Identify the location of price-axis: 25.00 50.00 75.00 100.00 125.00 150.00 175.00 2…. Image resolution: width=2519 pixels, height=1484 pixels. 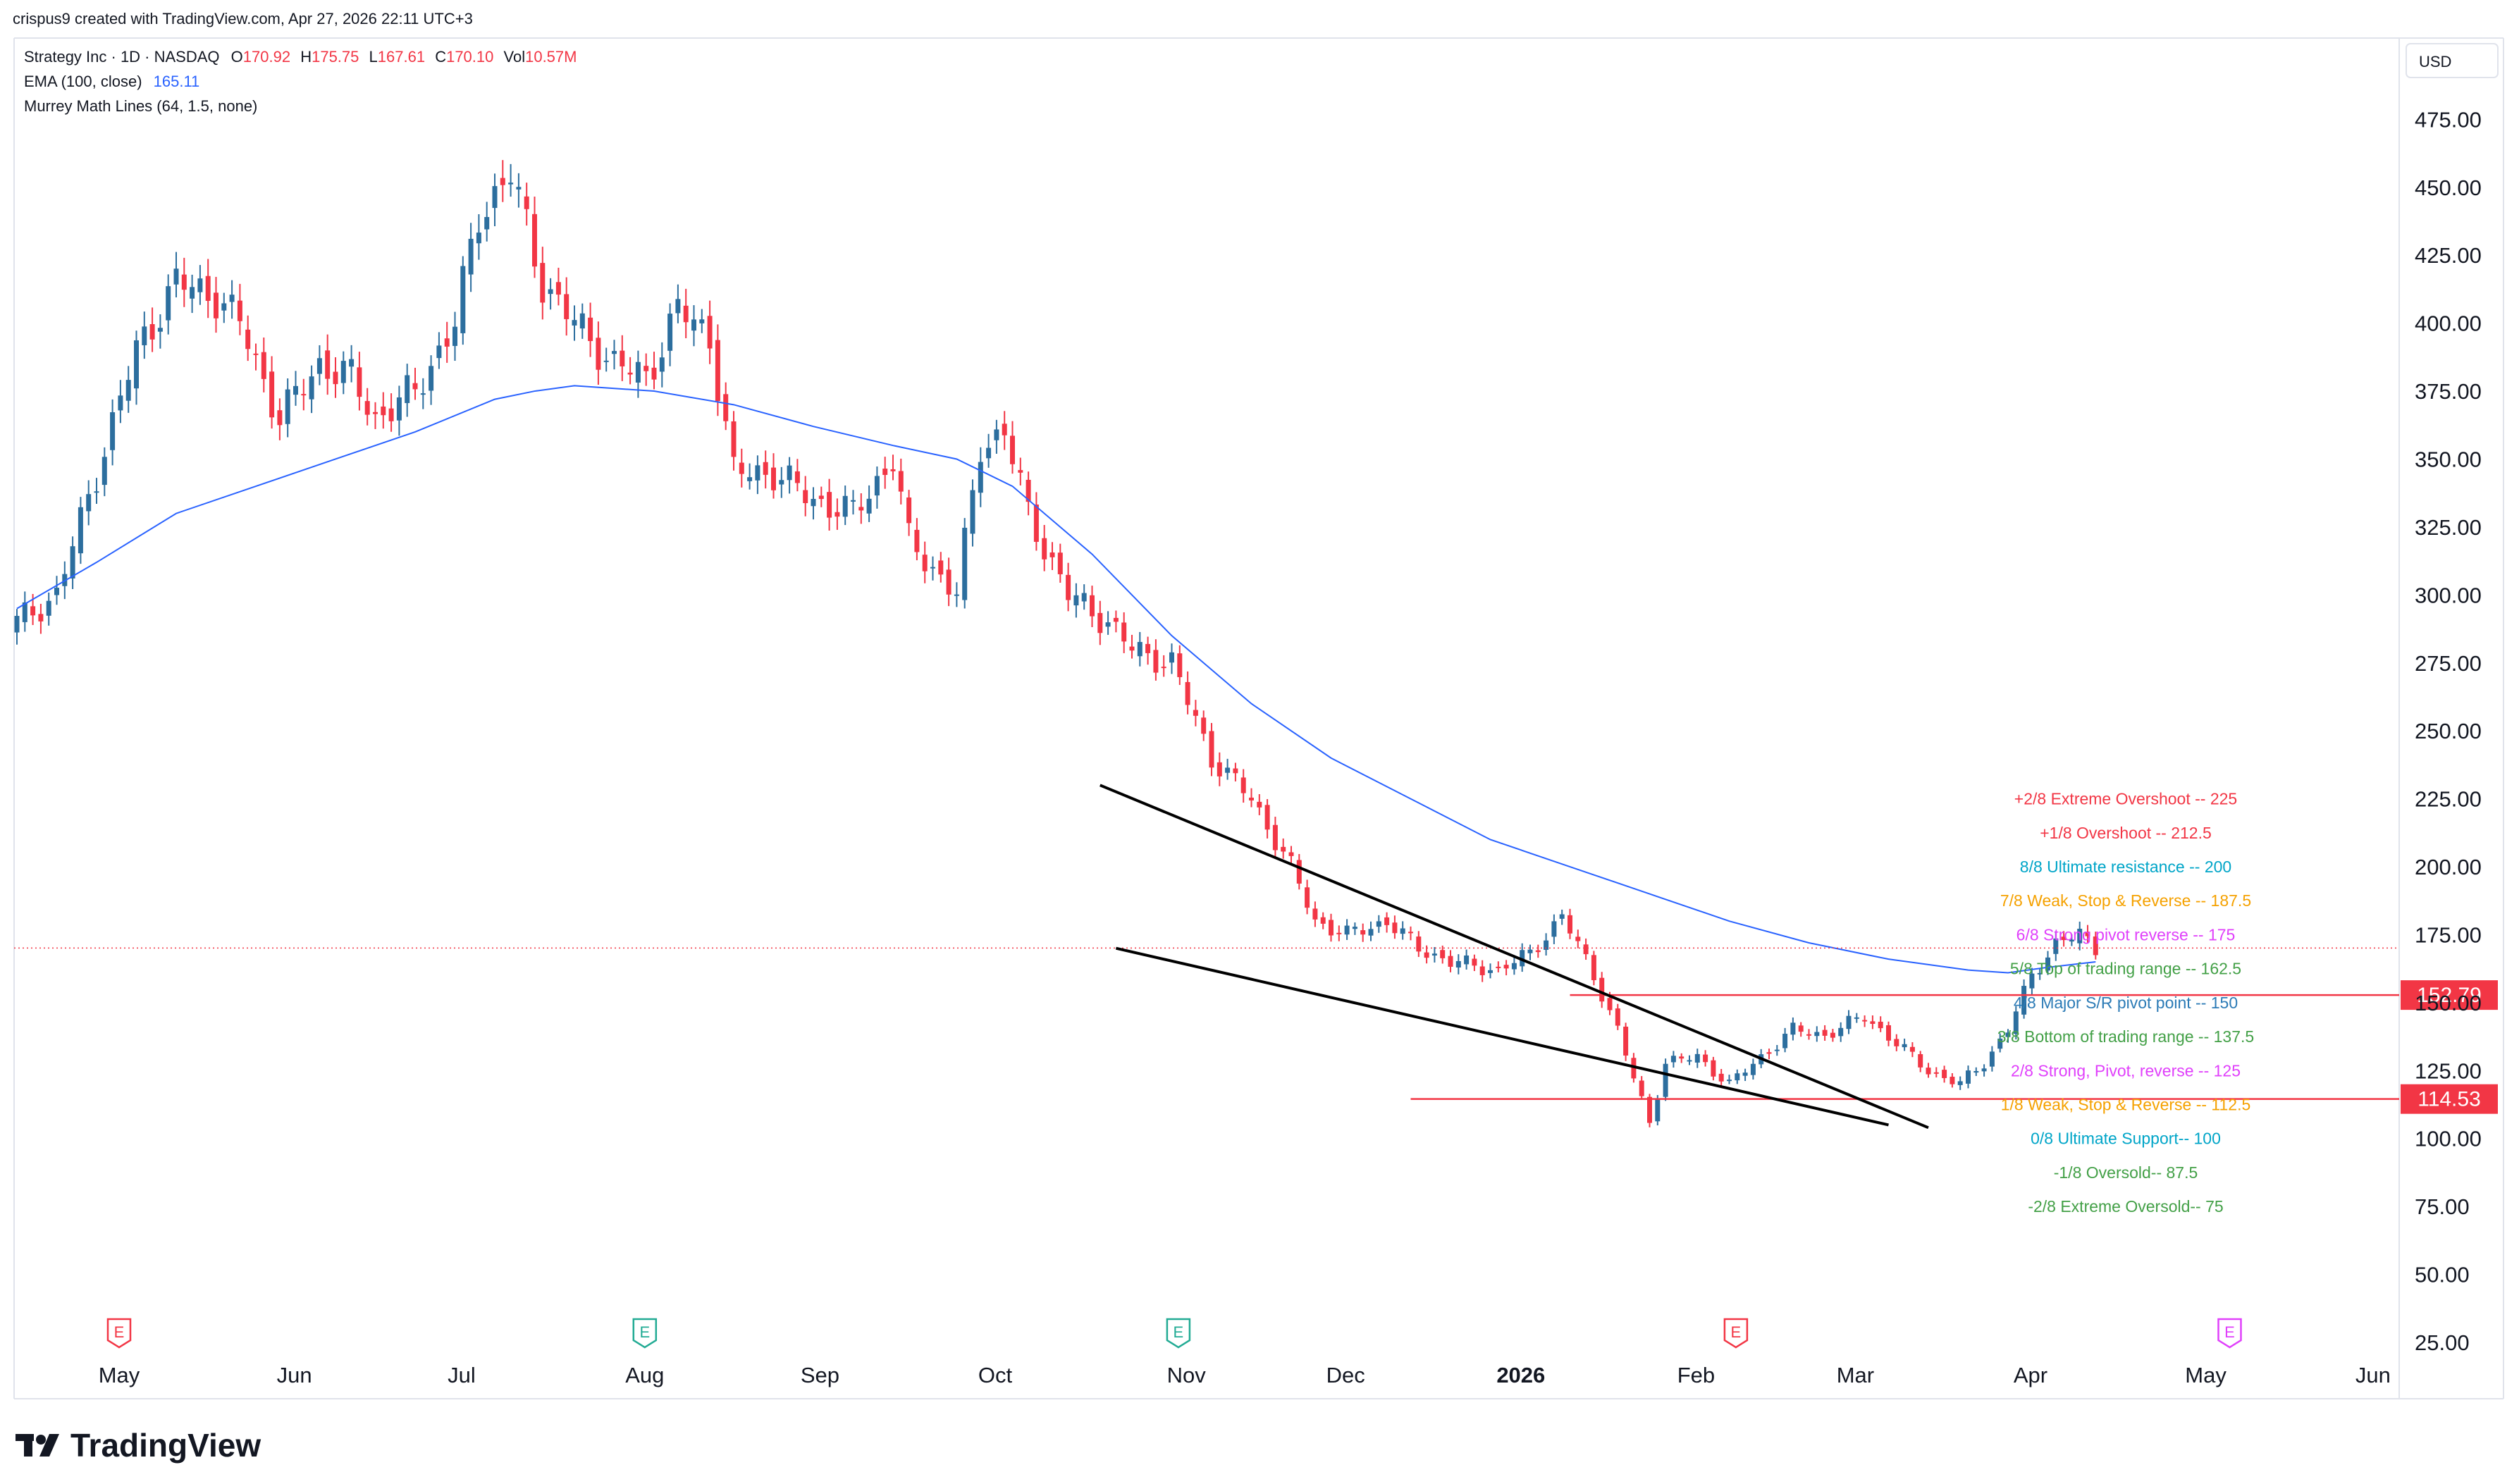
(2448, 731).